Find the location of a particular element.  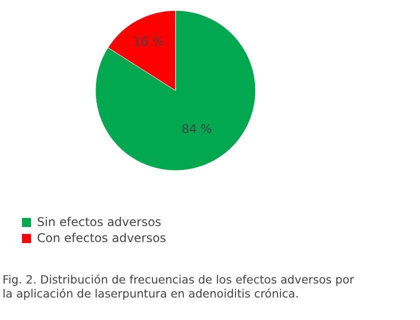

caption: Fig. 2. Distribución de frecuencias de los efectos adversos por la aplicación de laserpuntura en adenoiditis crónica. is located at coordinates (178, 286).